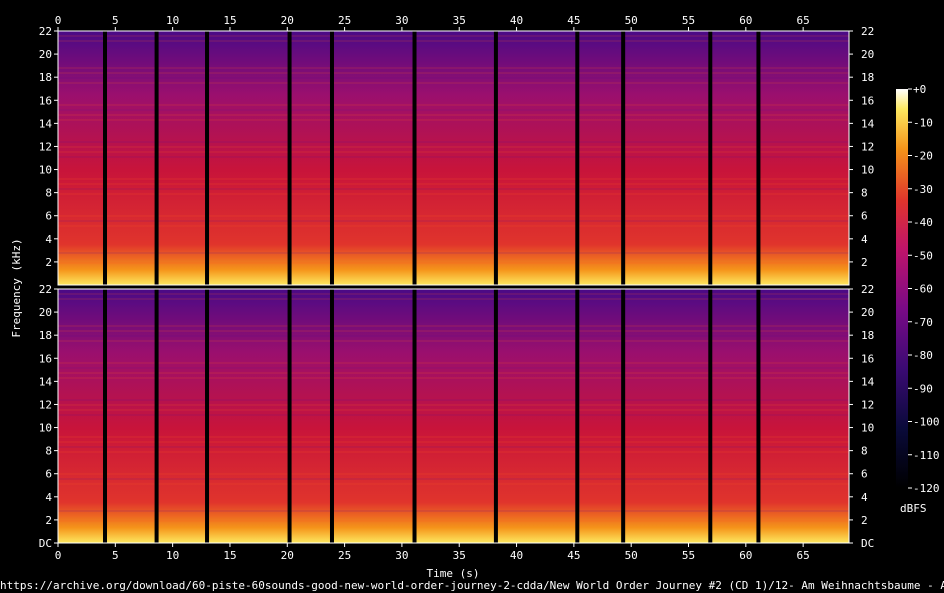 This screenshot has height=593, width=944. What do you see at coordinates (401, 555) in the screenshot?
I see `x-tick-label-bottom: 30` at bounding box center [401, 555].